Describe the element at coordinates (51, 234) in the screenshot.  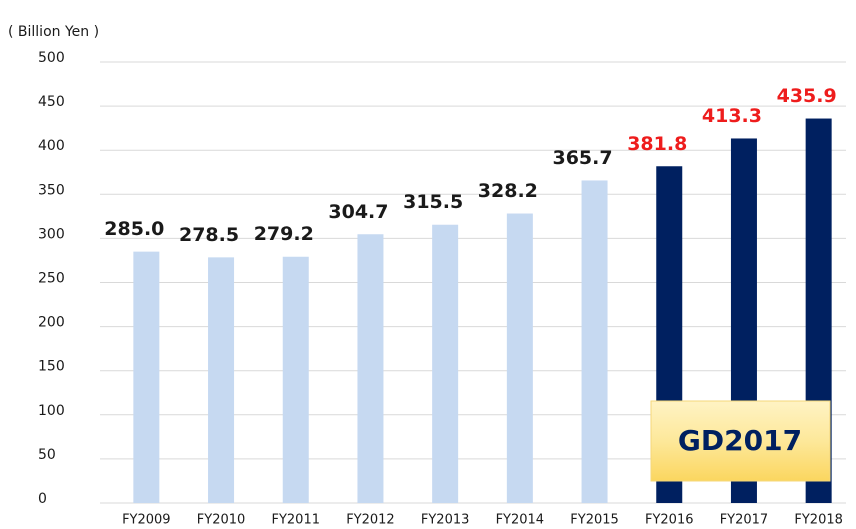
I see `y-tick-label: 300` at that location.